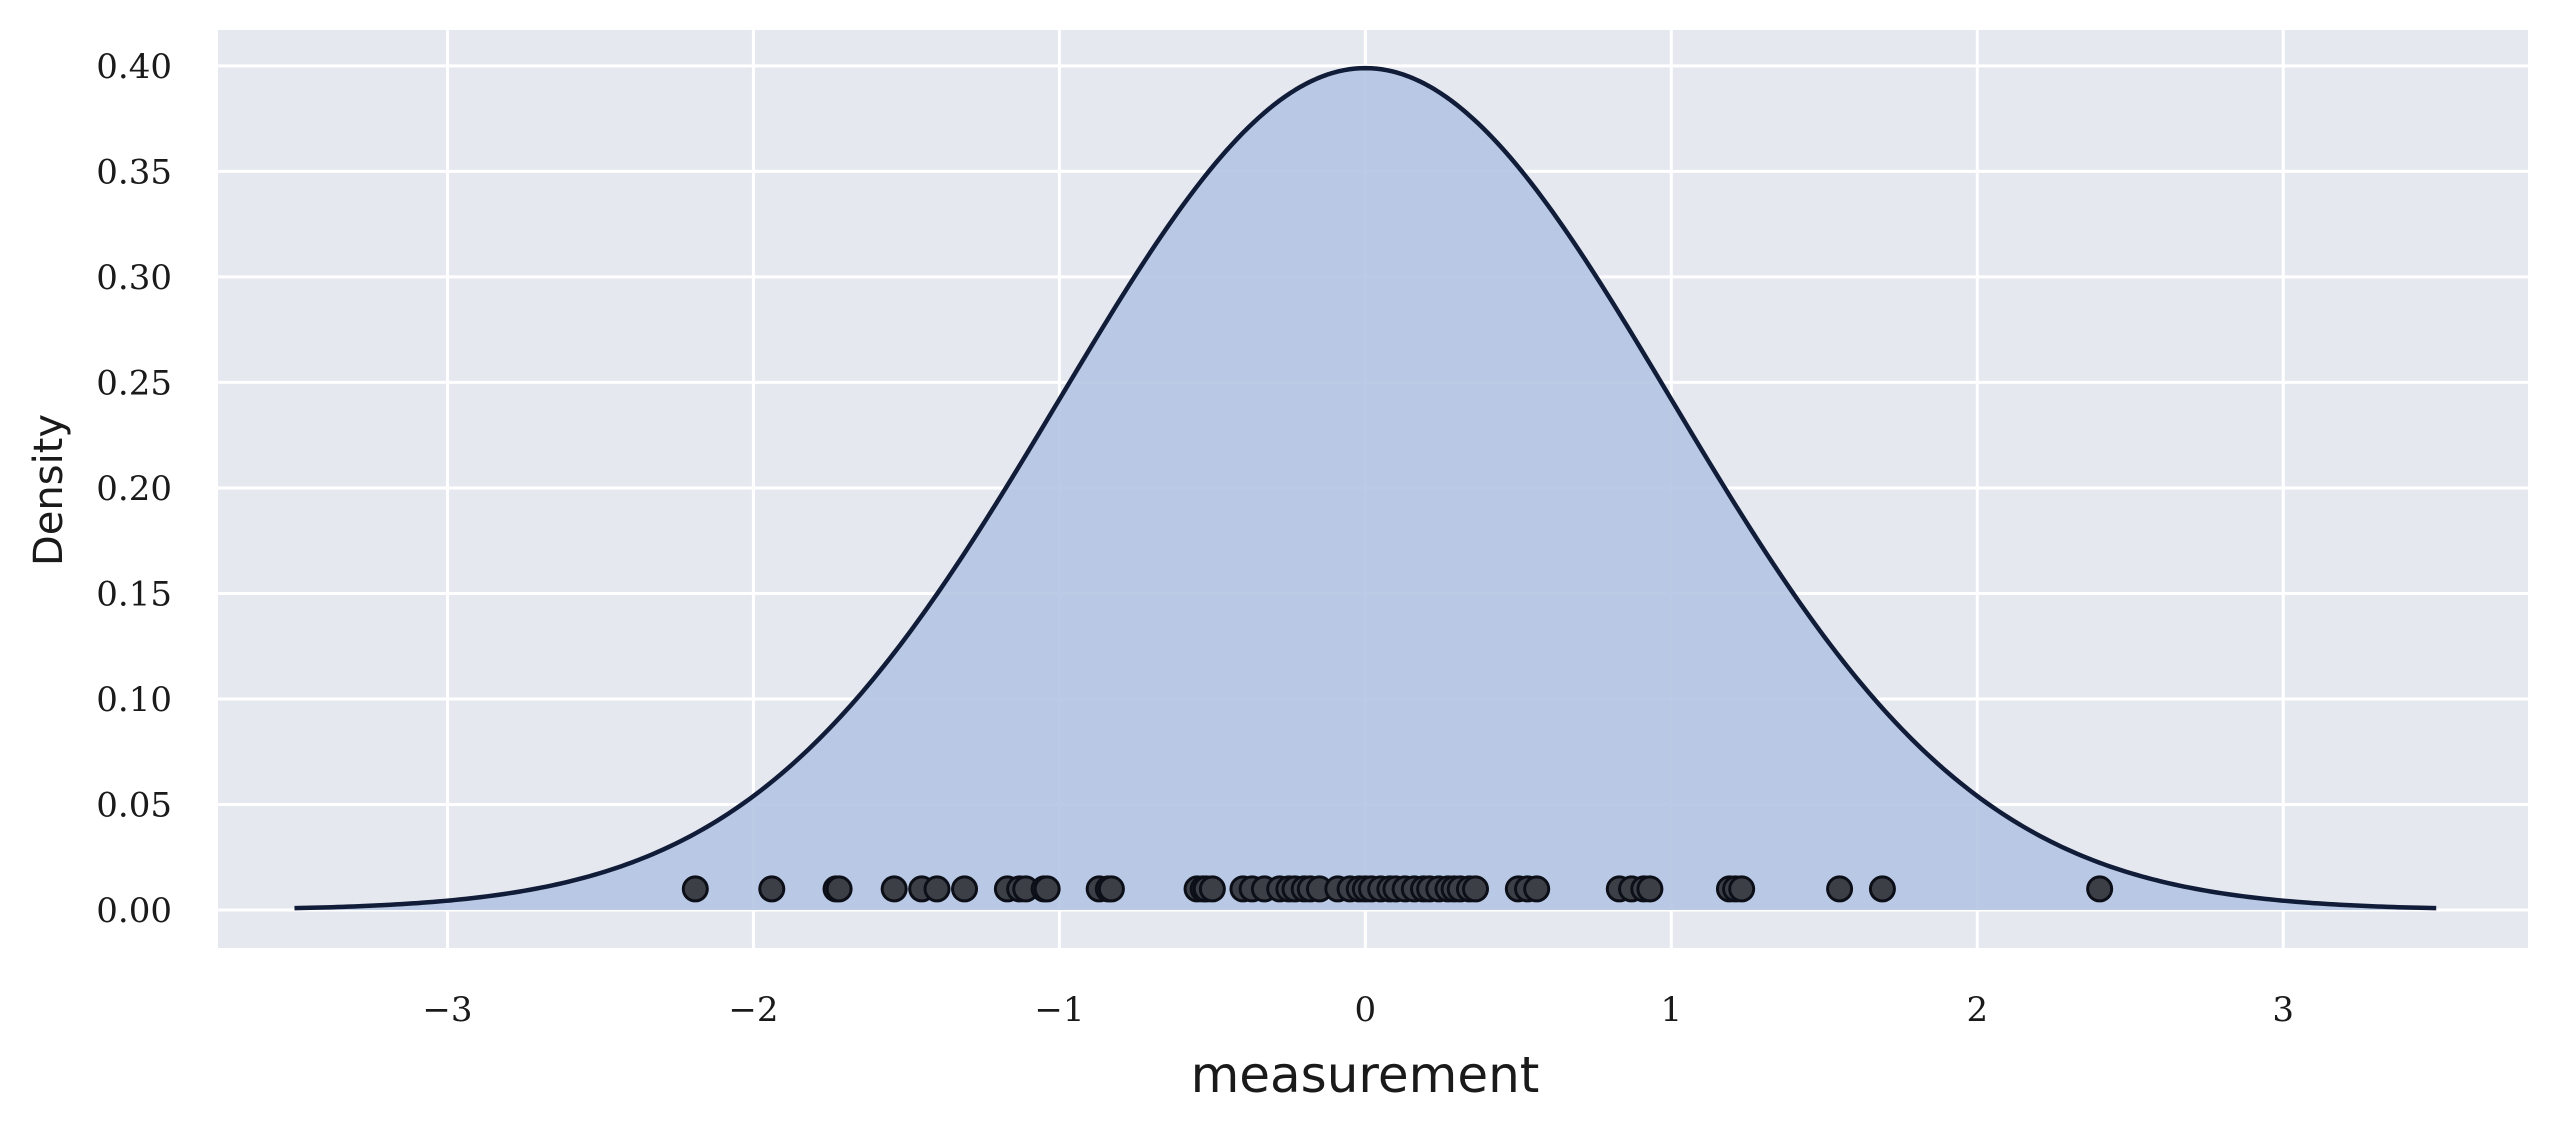 This screenshot has height=1136, width=2560. What do you see at coordinates (49, 490) in the screenshot?
I see `y-axis-label: Density` at bounding box center [49, 490].